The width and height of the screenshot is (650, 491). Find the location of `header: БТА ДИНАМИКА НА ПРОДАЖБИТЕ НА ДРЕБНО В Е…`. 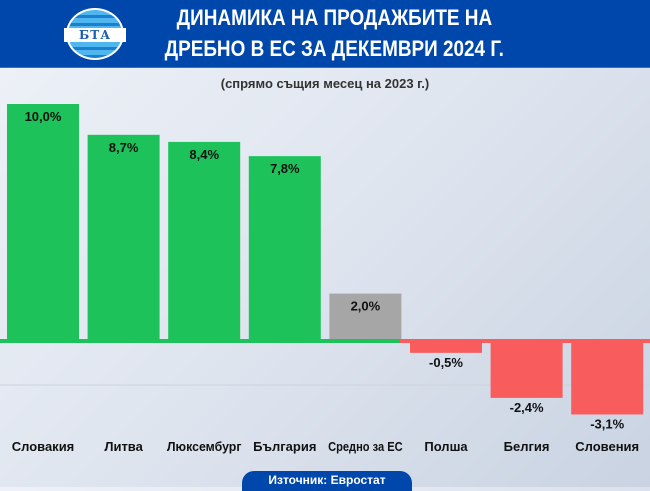

header: БТА ДИНАМИКА НА ПРОДАЖБИТЕ НА ДРЕБНО В Е… is located at coordinates (325, 34).